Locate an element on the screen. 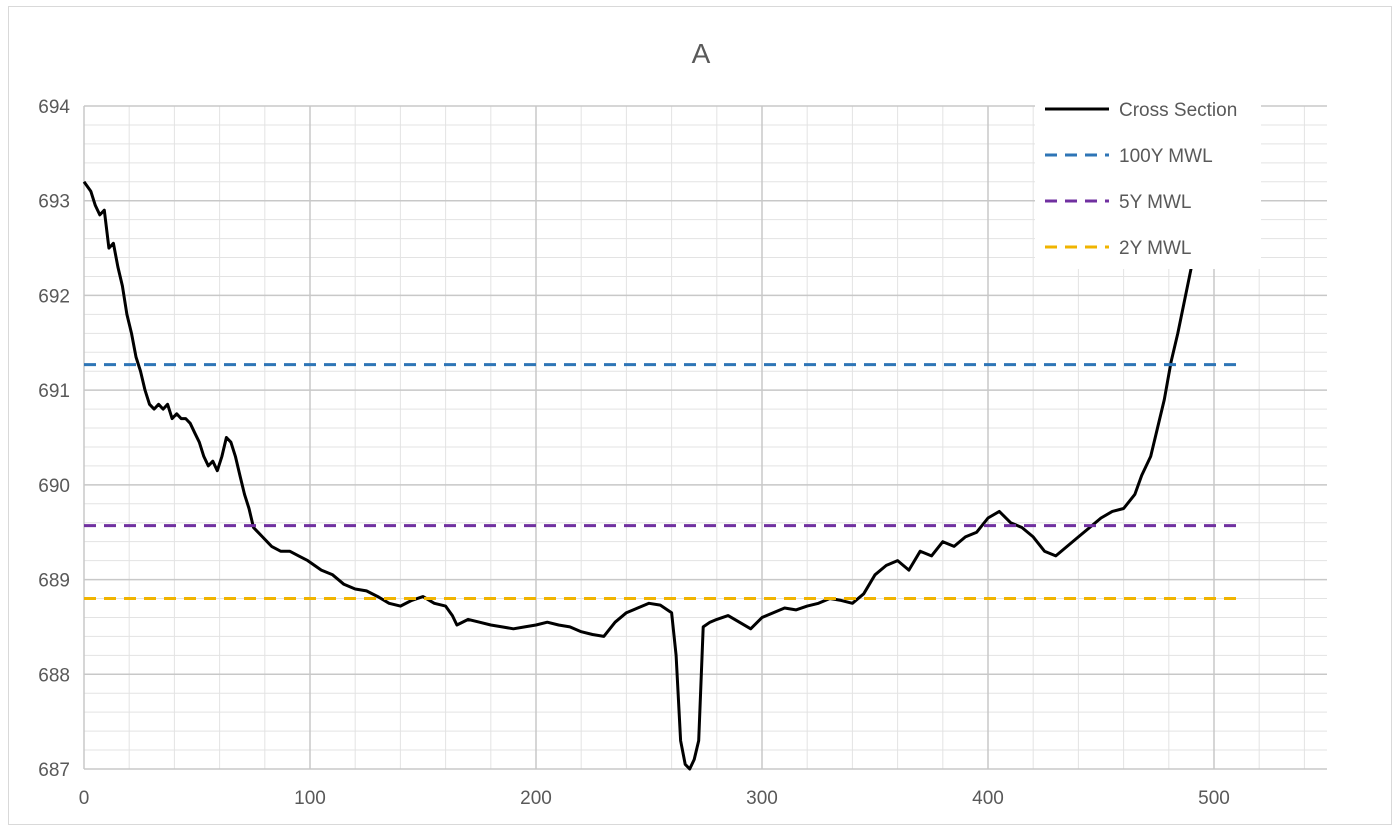 Image resolution: width=1400 pixels, height=831 pixels. x-tick-label: 0 is located at coordinates (84, 798).